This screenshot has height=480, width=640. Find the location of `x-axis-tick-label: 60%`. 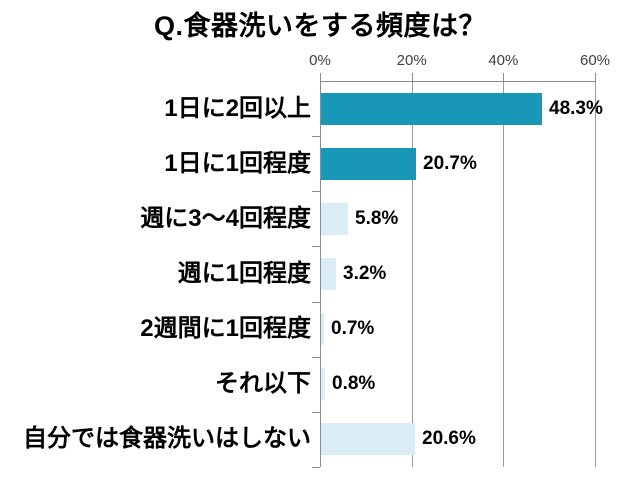

x-axis-tick-label: 60% is located at coordinates (595, 60).